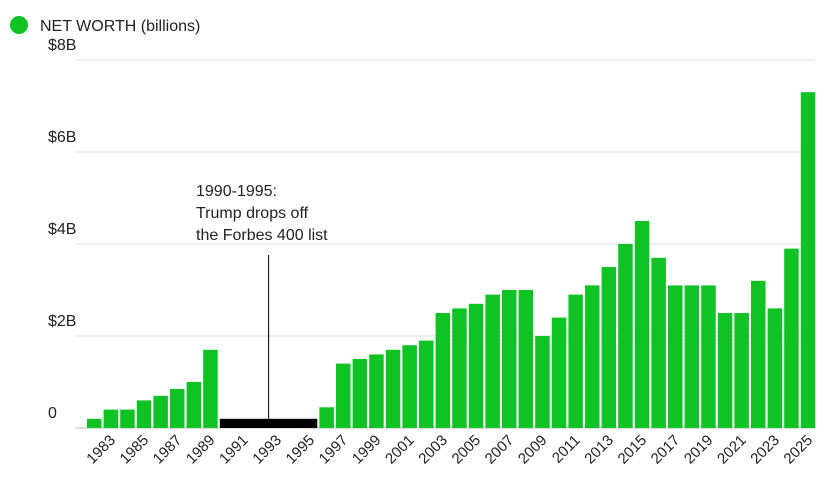  I want to click on bar-2014, so click(625, 336).